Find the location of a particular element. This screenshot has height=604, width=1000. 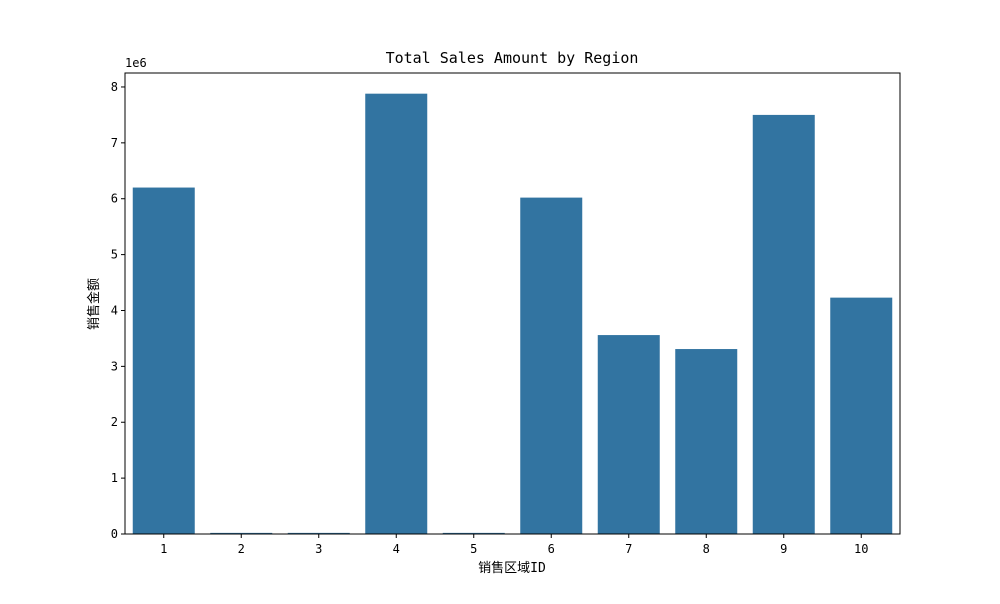

x-tick-label: 3 is located at coordinates (318, 549).